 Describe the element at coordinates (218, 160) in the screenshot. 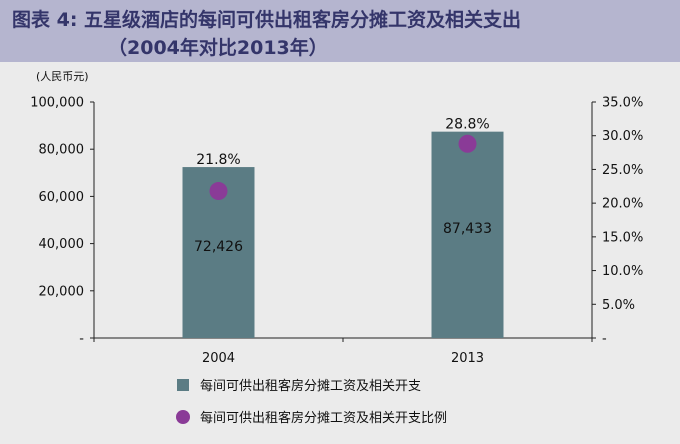

I see `pct-value-label: 21.8%` at that location.